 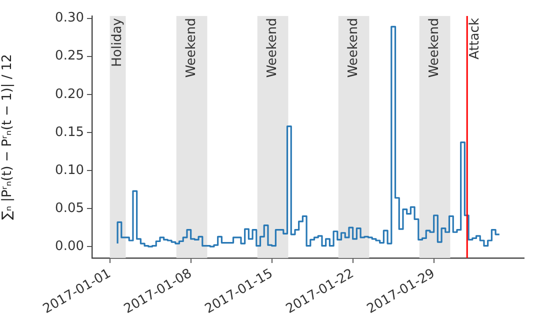 I want to click on y-tick-label: 0.30, so click(x=69, y=18).